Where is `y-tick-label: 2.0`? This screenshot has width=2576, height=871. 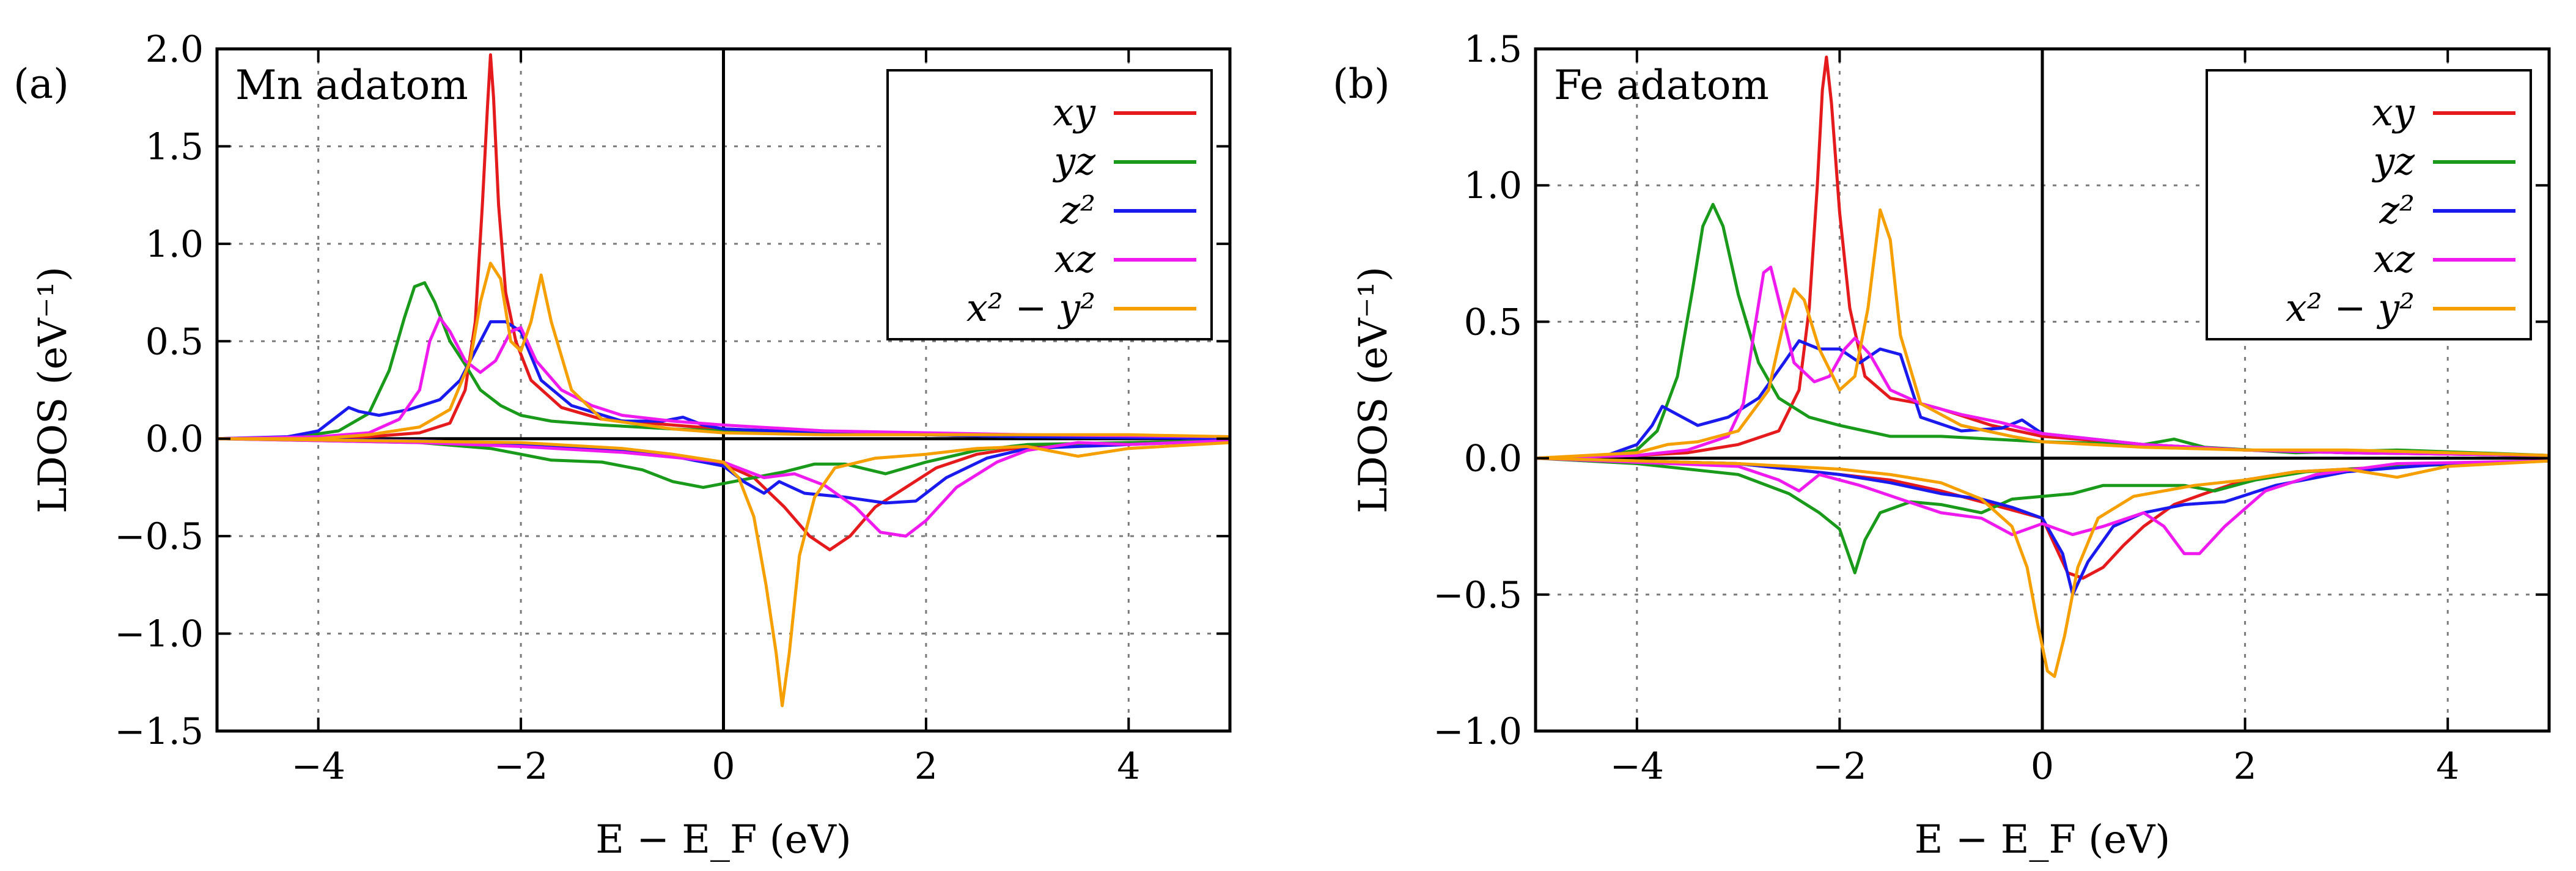 y-tick-label: 2.0 is located at coordinates (175, 49).